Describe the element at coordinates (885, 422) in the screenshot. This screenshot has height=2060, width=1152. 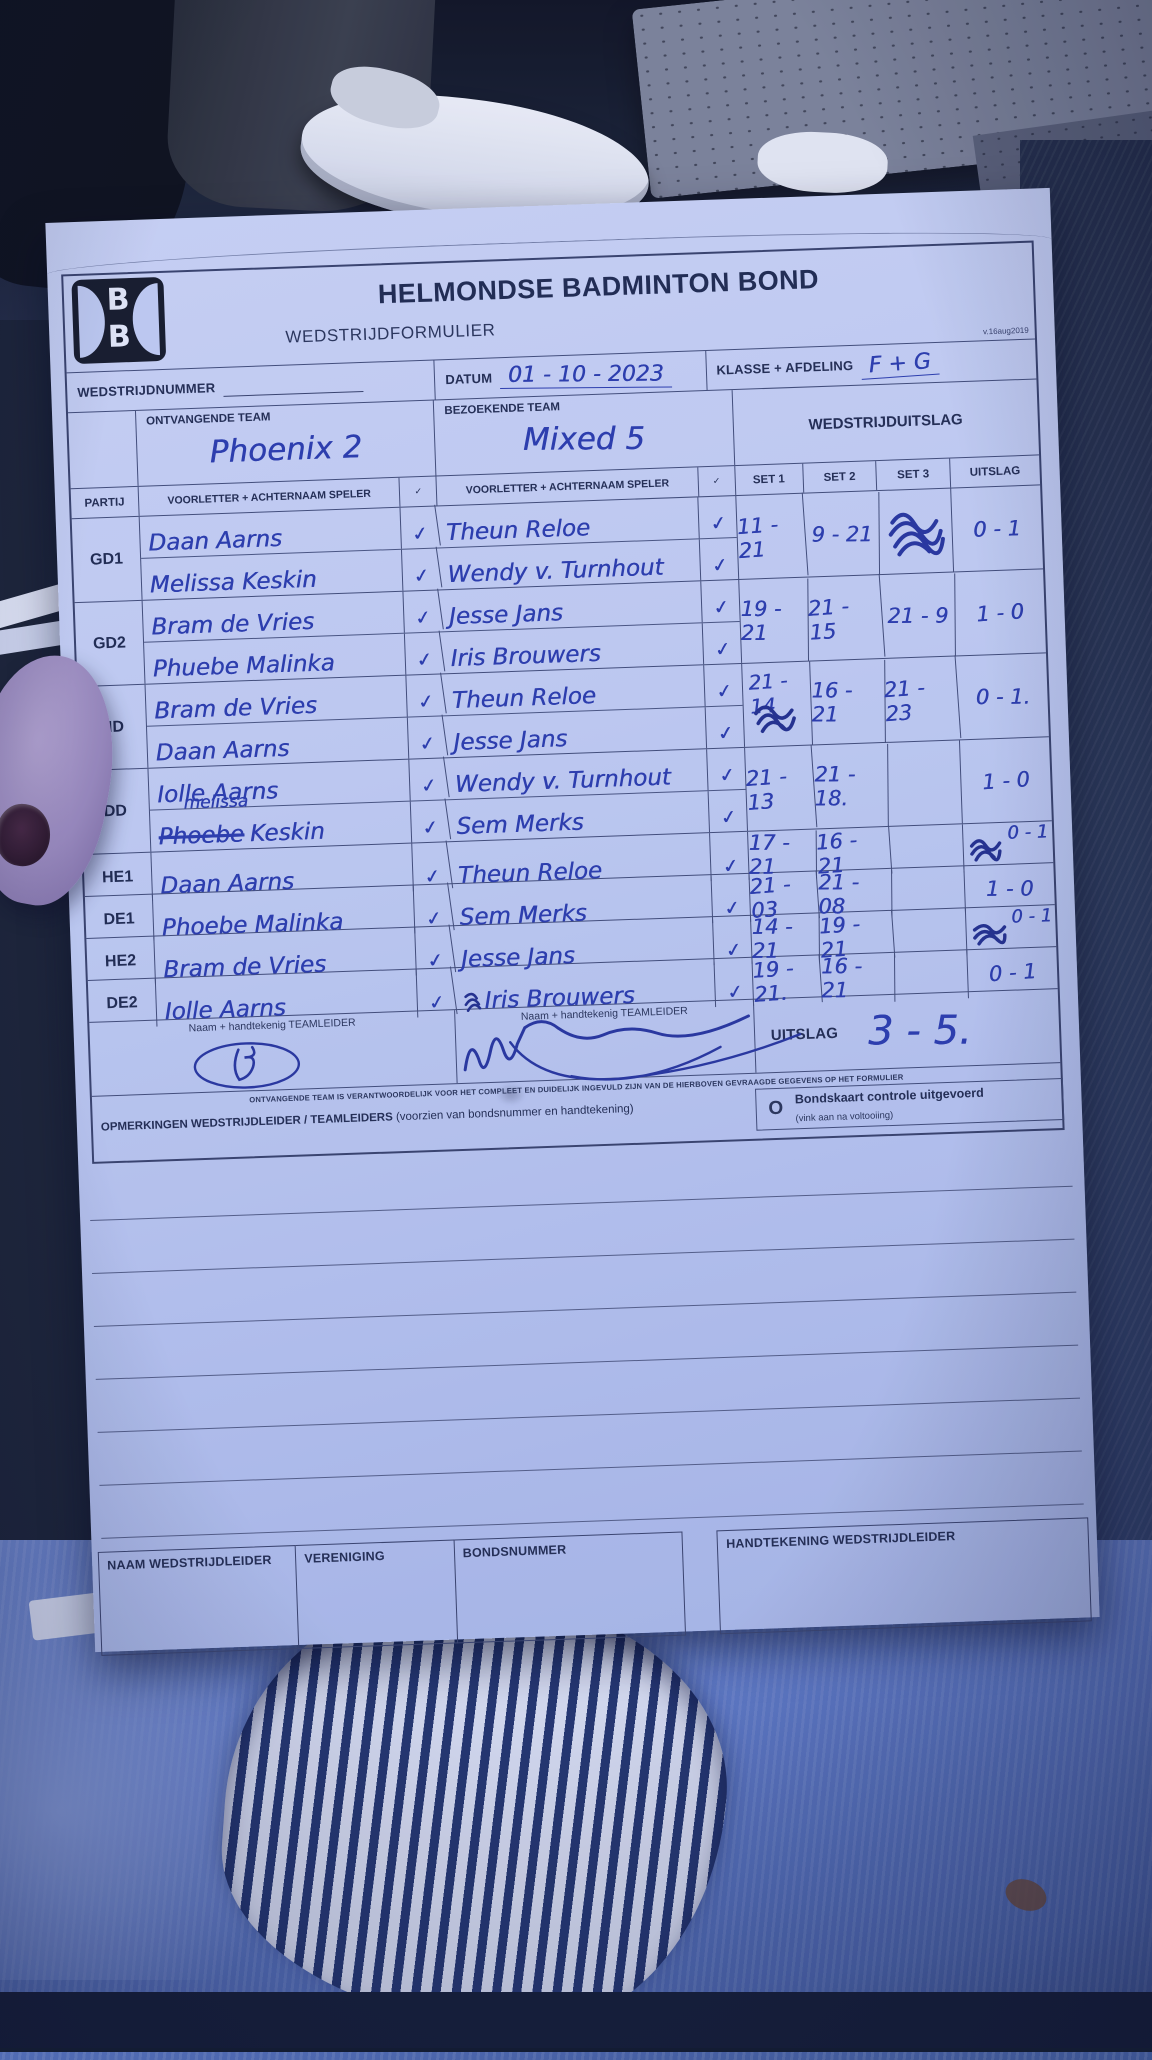
I see `wedstrijduitslag-label: WEDSTRIJDUITSLAG` at that location.